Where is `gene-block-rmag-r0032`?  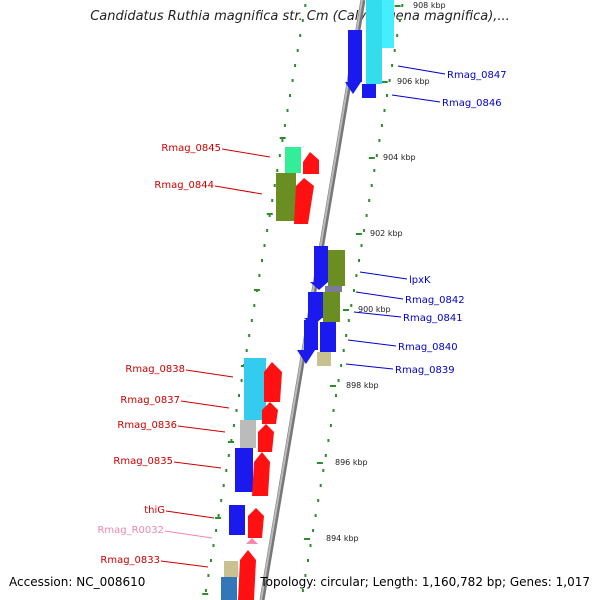
gene-block-rmag-r0032 is located at coordinates (252, 541).